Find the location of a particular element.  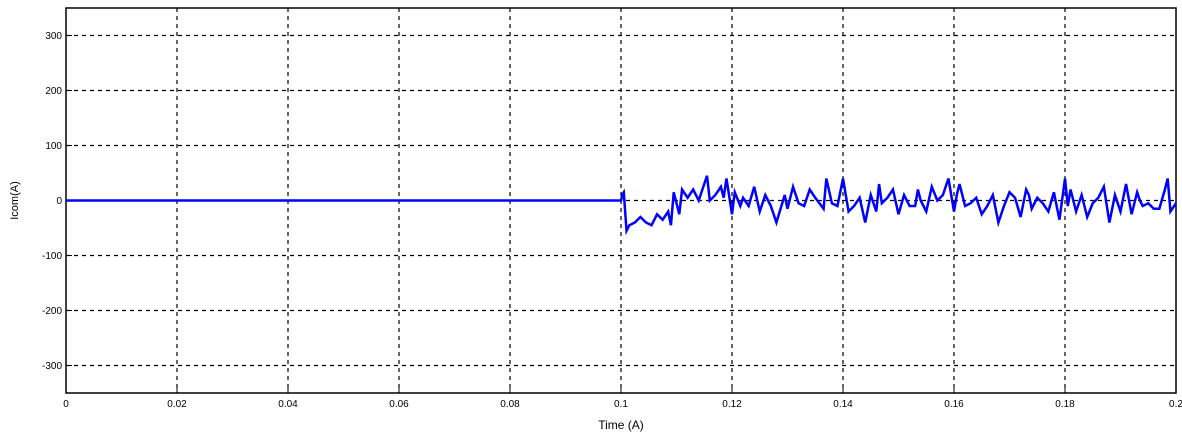

x-tick-label: 0.02 is located at coordinates (177, 404).